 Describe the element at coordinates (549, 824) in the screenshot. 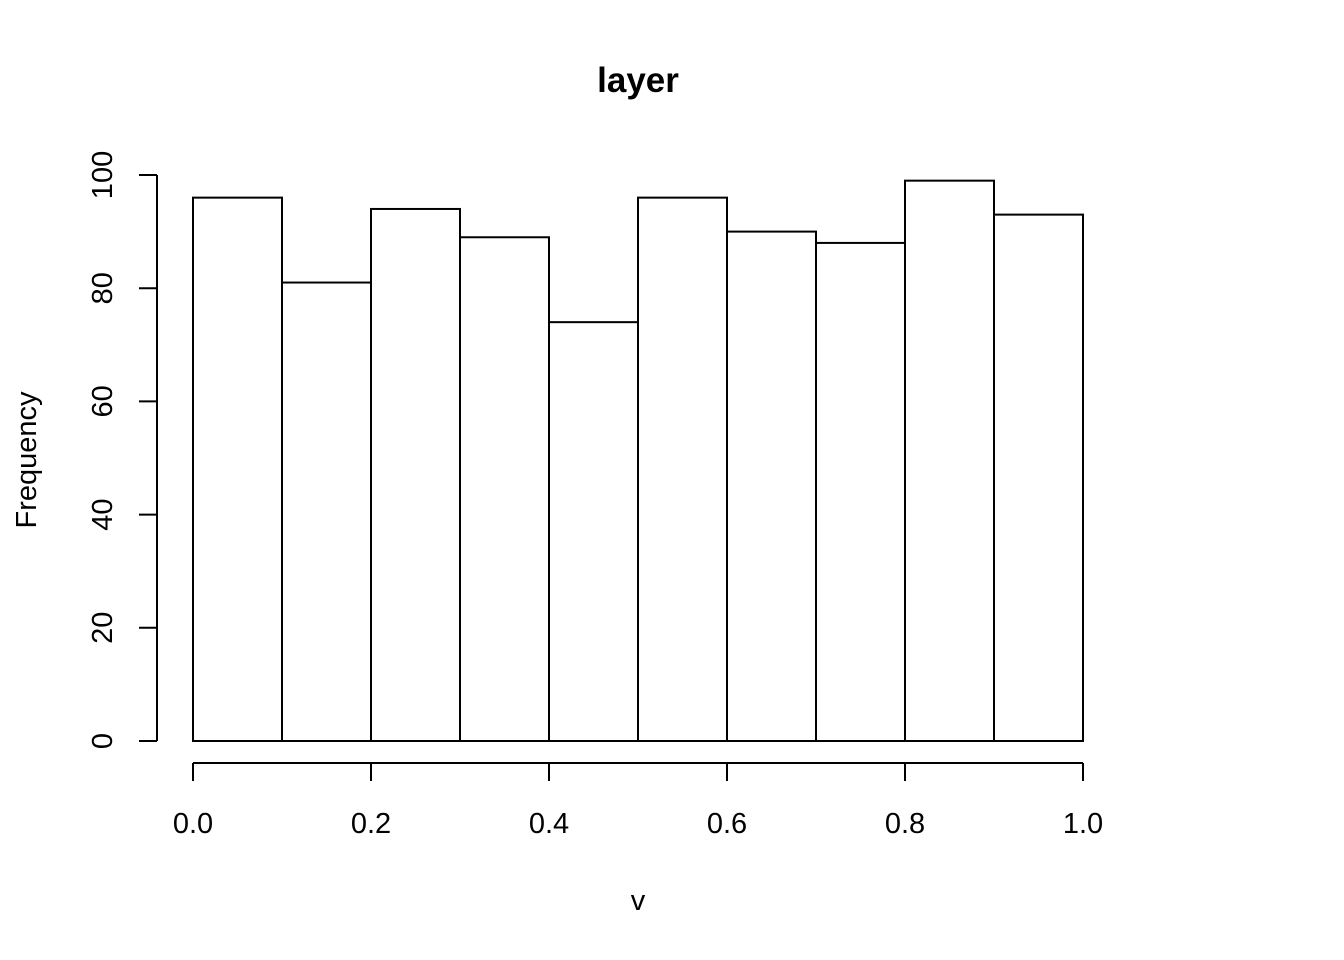

I see `x-tick-label: 0.4` at that location.